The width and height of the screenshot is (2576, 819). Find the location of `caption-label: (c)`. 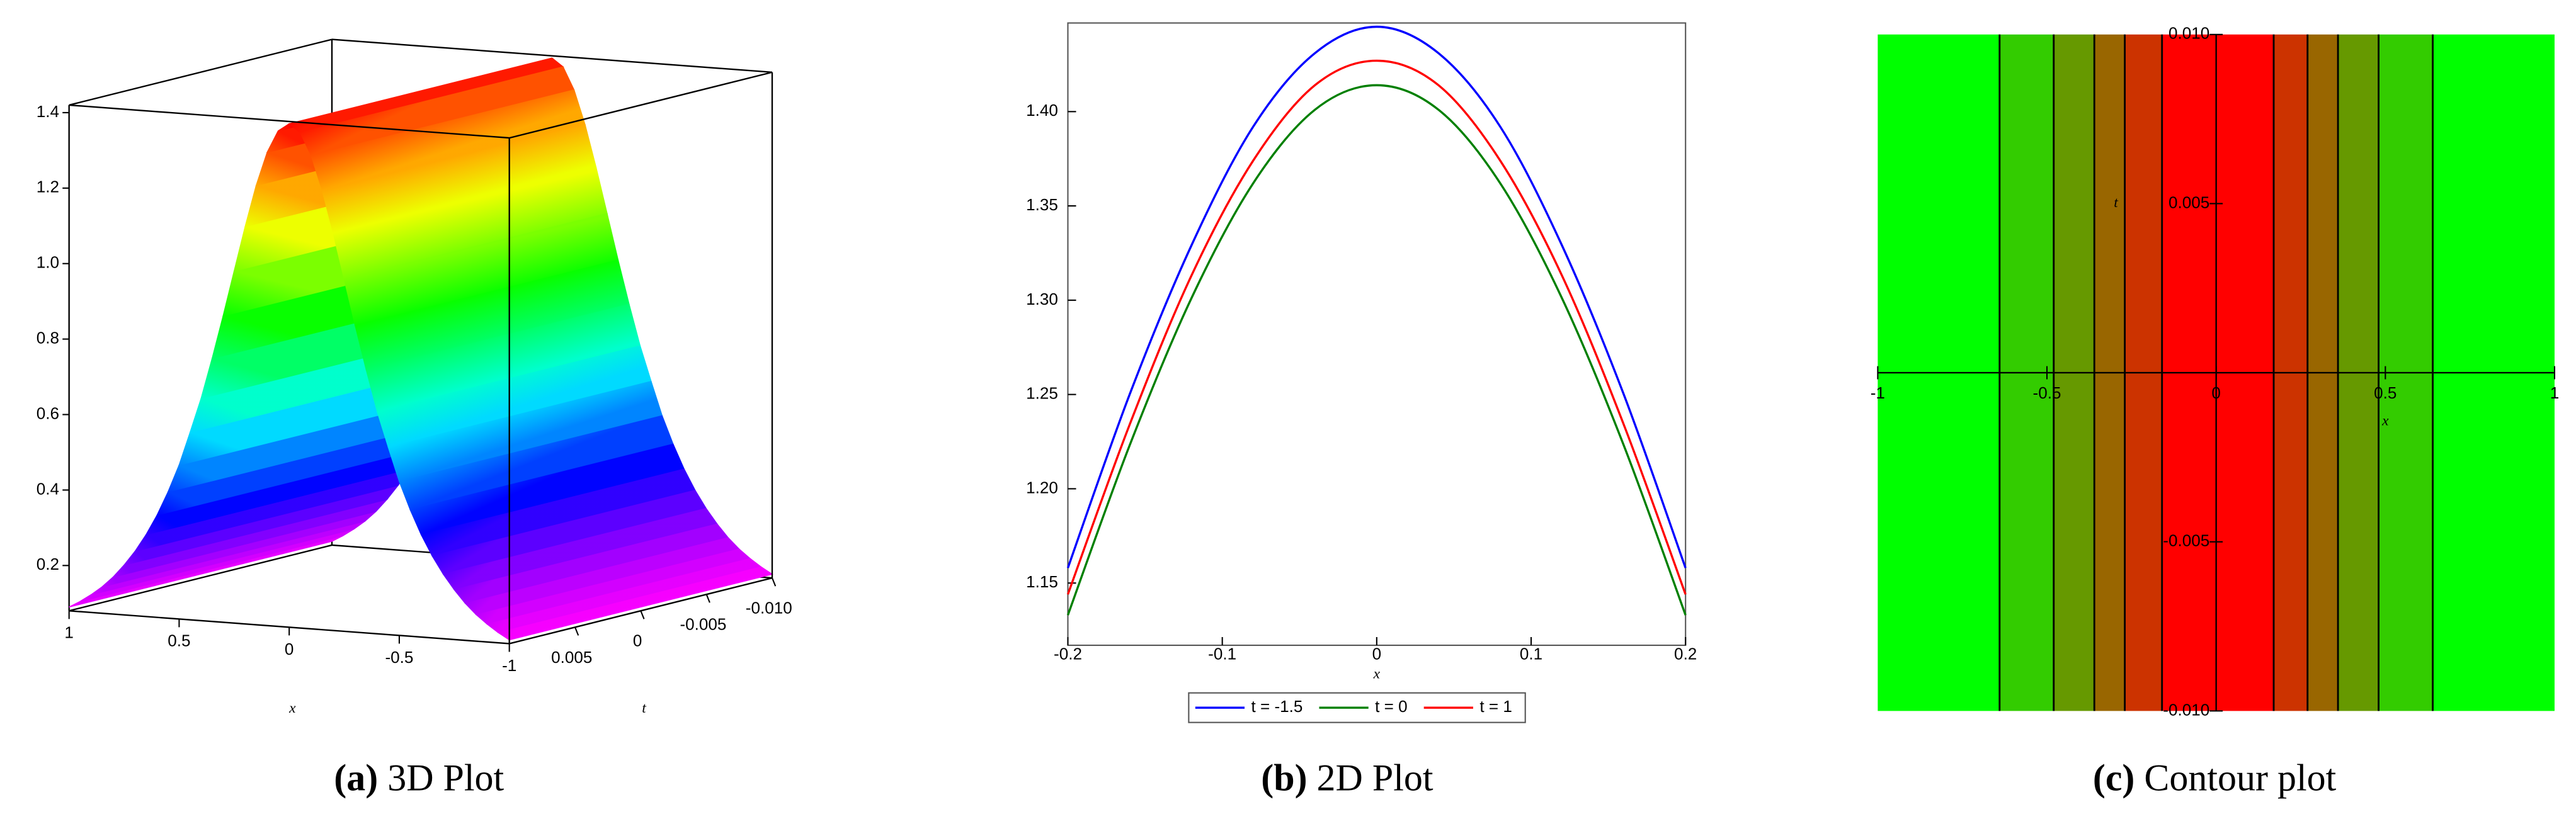

caption-label: (c) is located at coordinates (2114, 777).